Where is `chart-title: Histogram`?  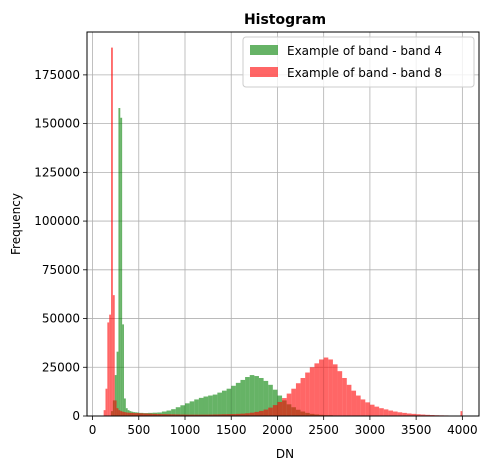 chart-title: Histogram is located at coordinates (285, 20).